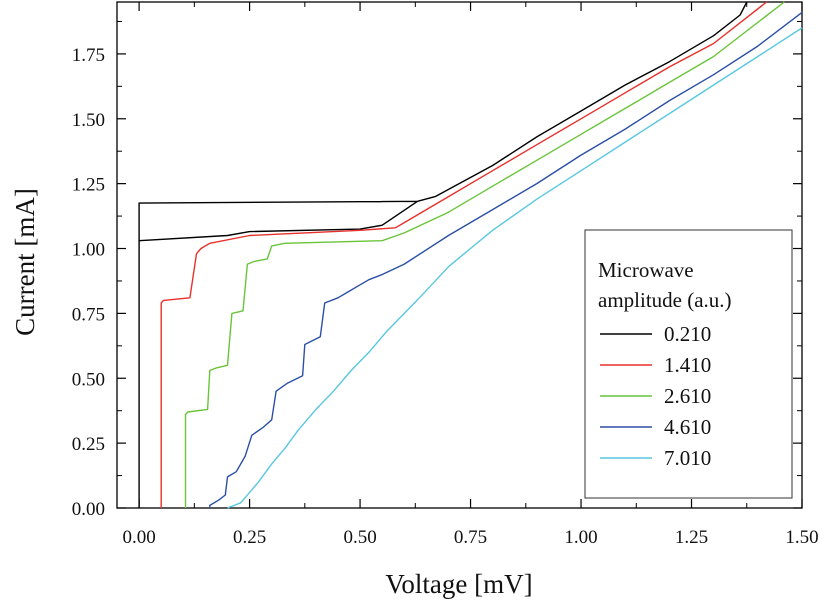 The width and height of the screenshot is (830, 604). I want to click on y-axis-title: Current [mA], so click(25, 262).